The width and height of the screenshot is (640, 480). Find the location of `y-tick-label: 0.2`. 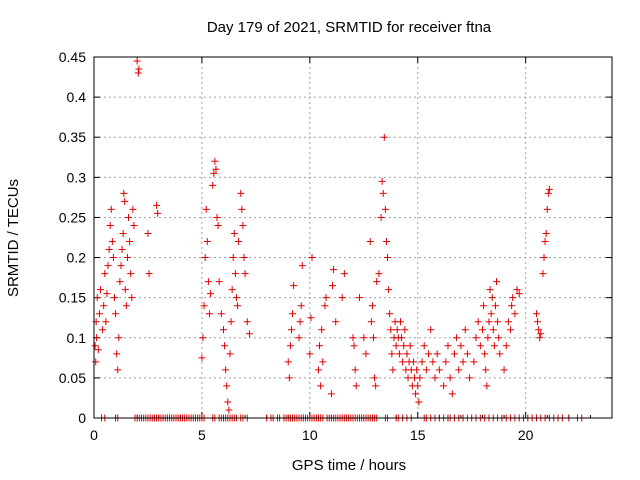

y-tick-label: 0.2 is located at coordinates (77, 258).